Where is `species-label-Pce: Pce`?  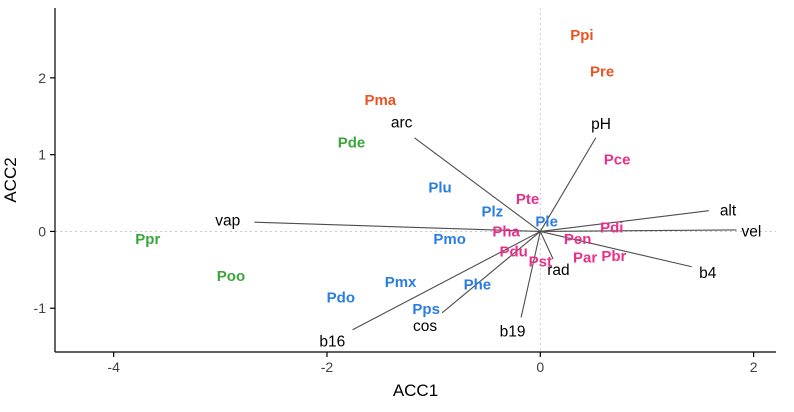 species-label-Pce: Pce is located at coordinates (617, 159).